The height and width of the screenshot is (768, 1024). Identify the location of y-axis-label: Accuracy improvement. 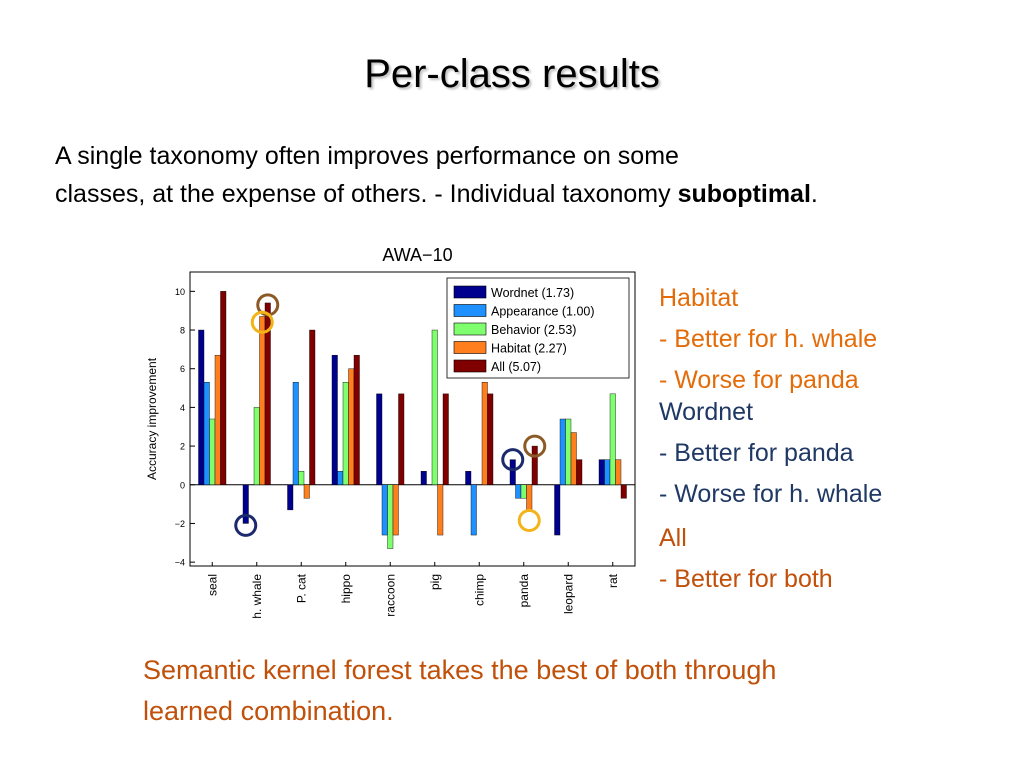
(152, 418).